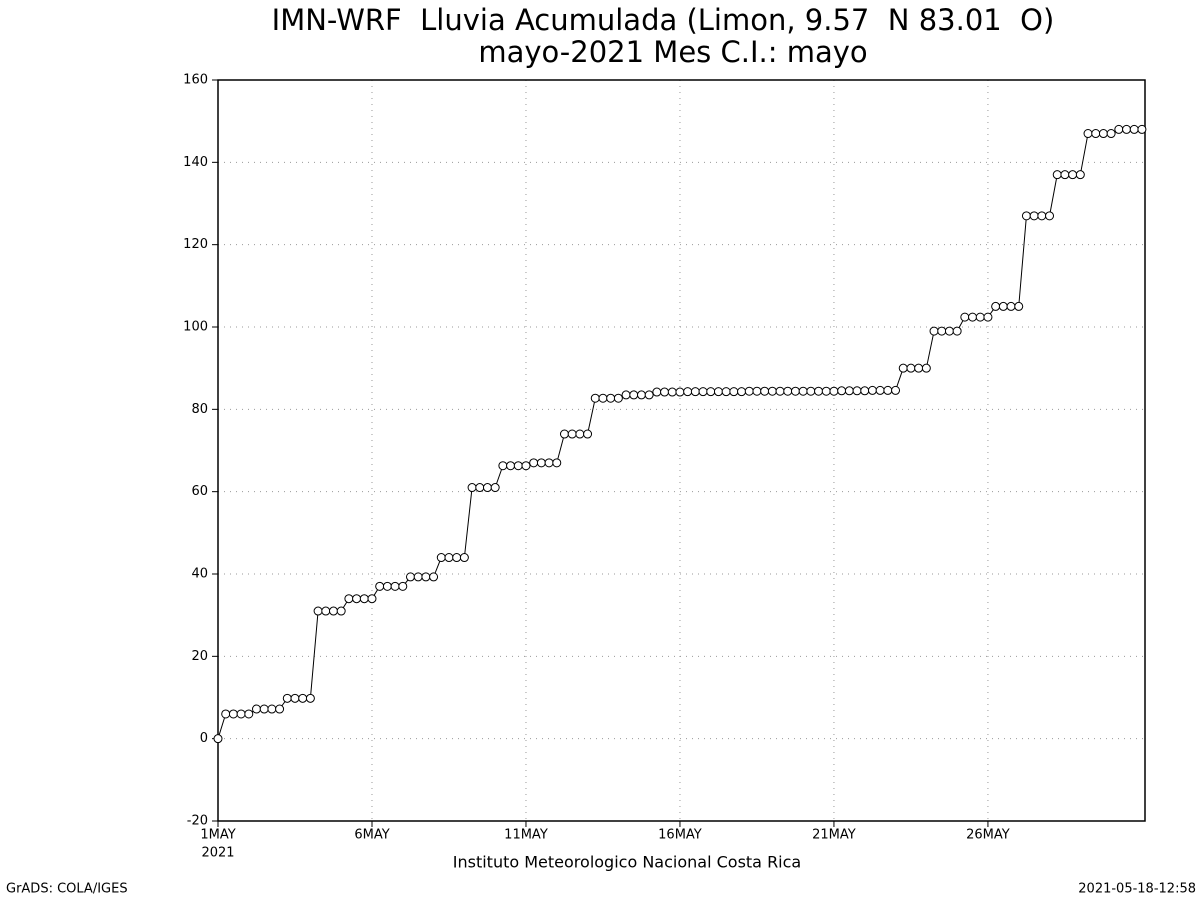 This screenshot has width=1200, height=900. What do you see at coordinates (67, 889) in the screenshot?
I see `footer-left: GrADS: COLA/IGES` at bounding box center [67, 889].